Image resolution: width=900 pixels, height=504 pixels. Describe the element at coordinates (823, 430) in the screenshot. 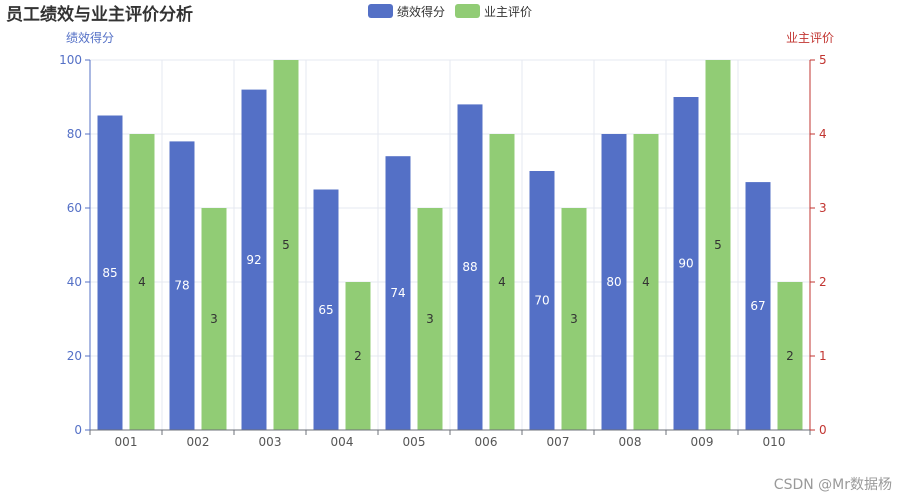

I see `y-axis-right-tick-label: 0` at that location.